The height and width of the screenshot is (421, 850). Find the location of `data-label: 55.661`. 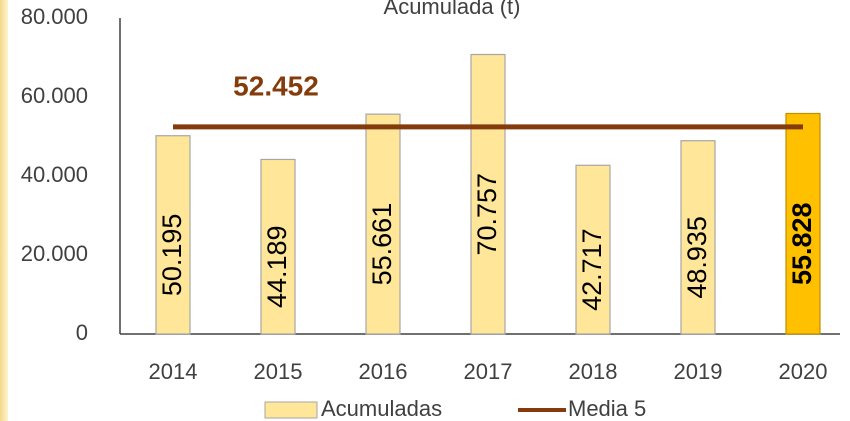

data-label: 55.661 is located at coordinates (382, 244).